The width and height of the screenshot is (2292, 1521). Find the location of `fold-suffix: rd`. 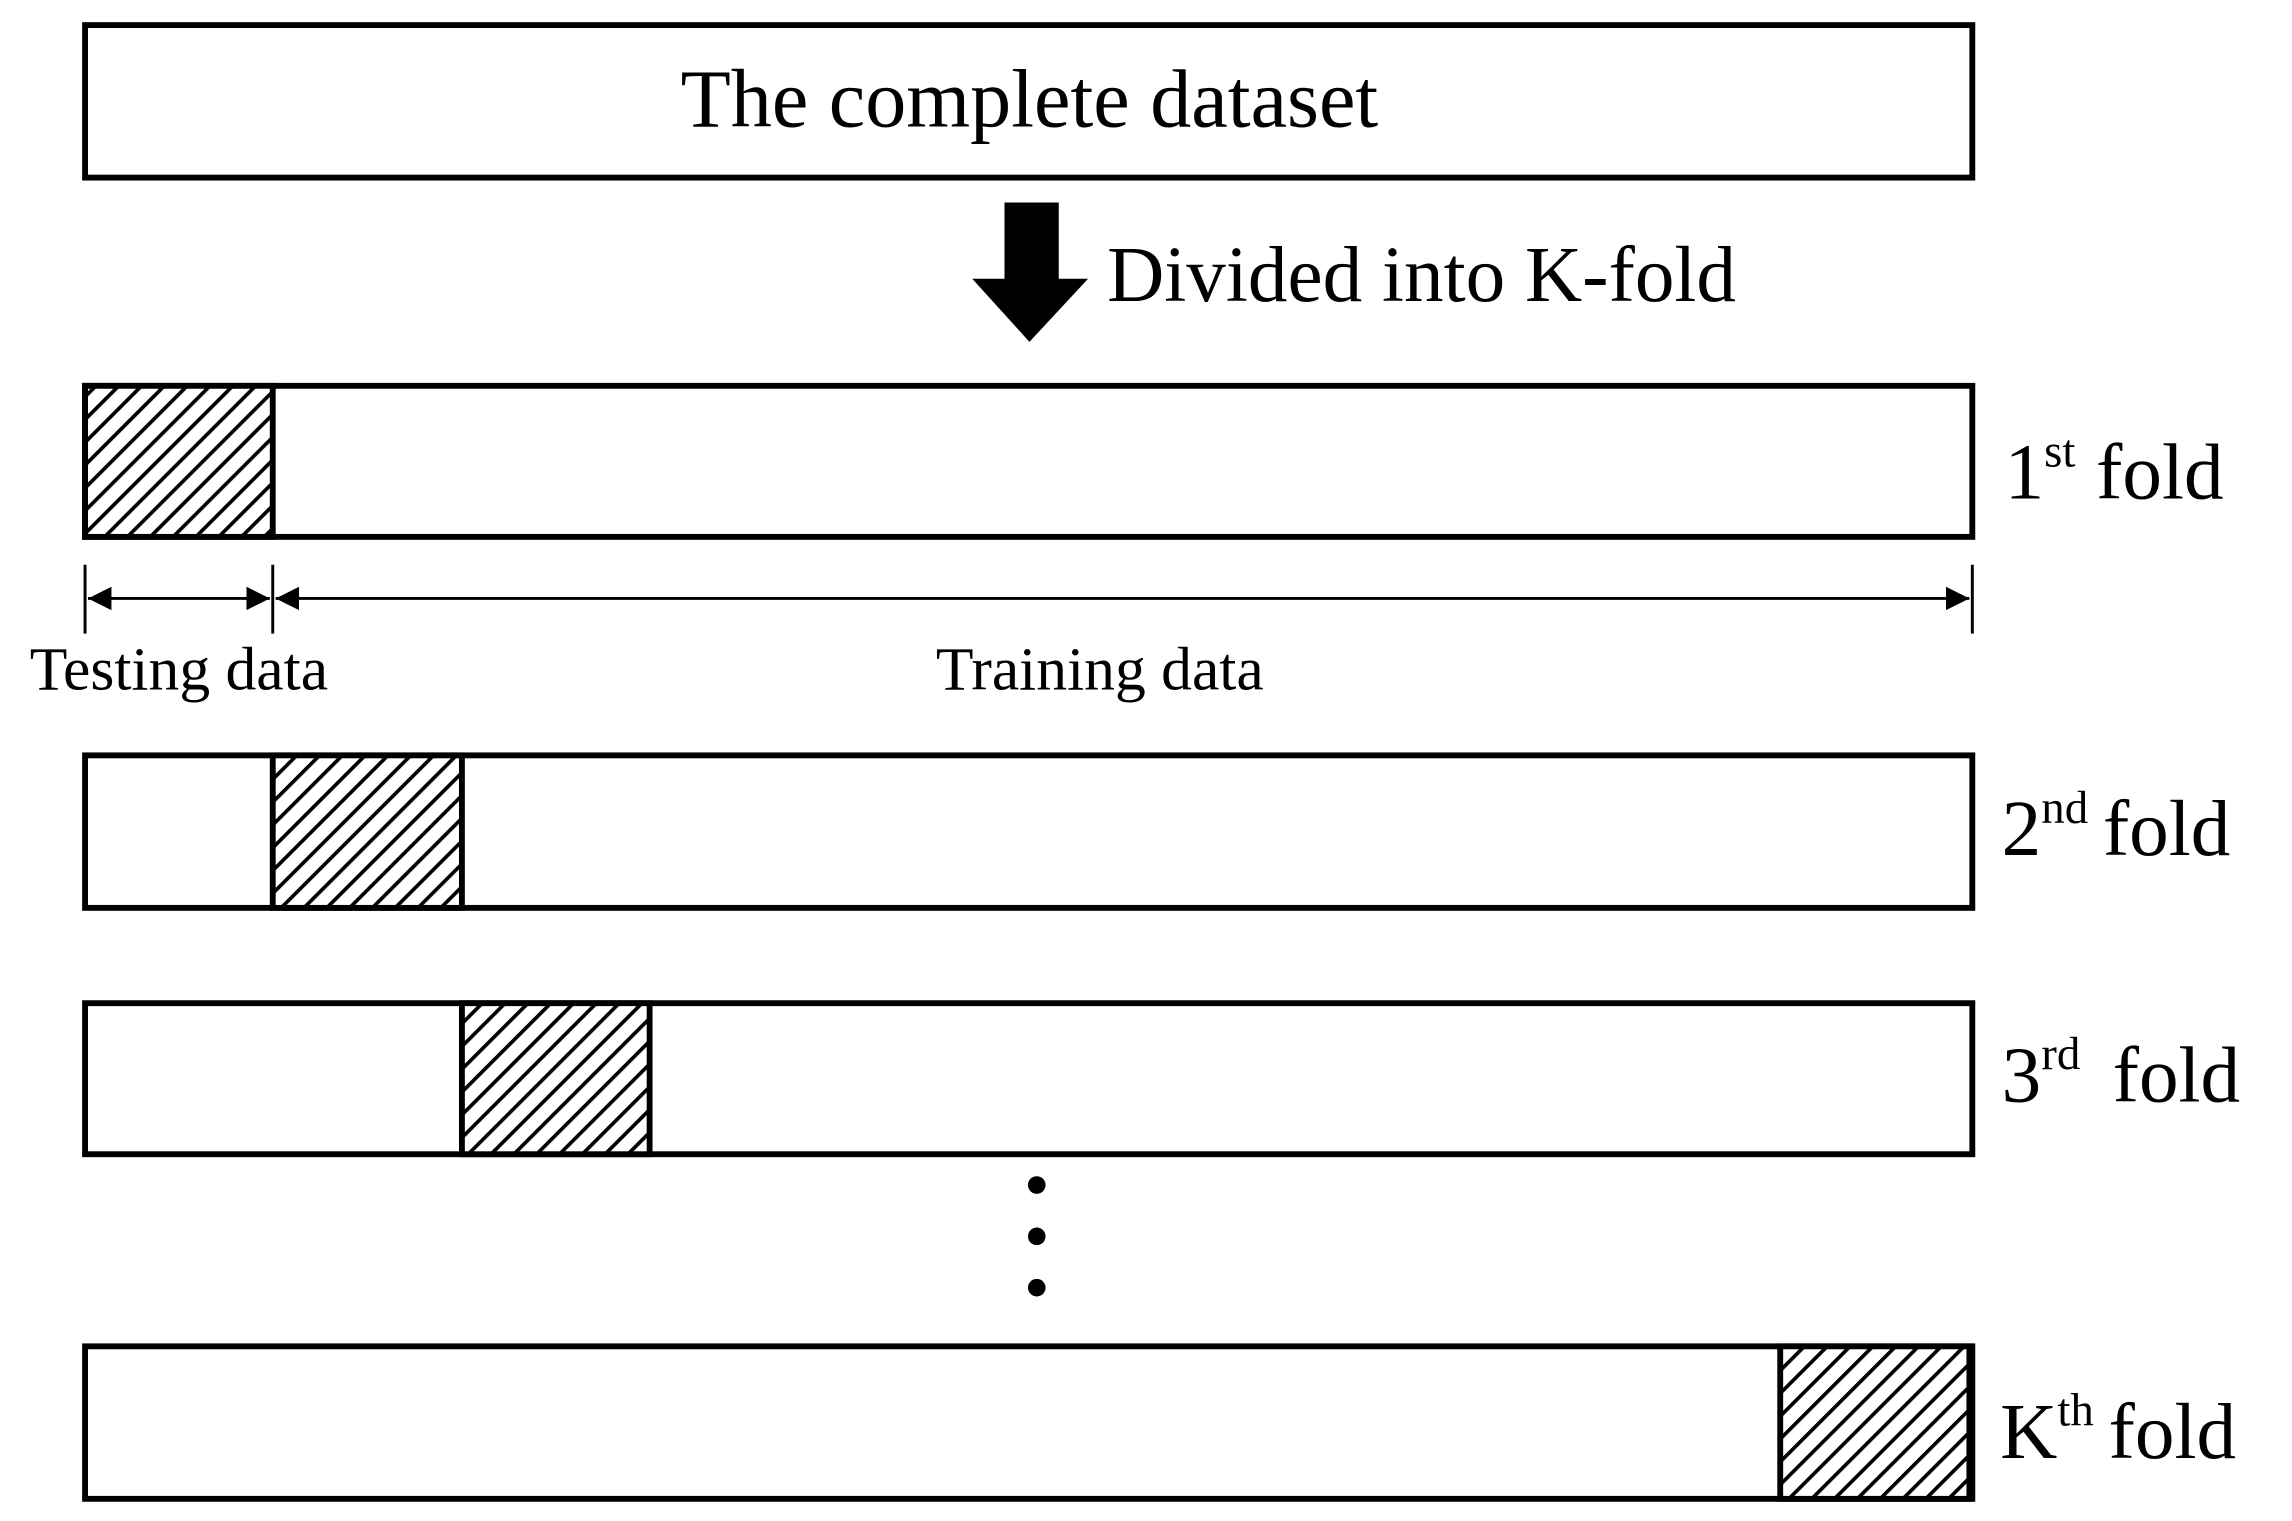

fold-suffix: rd is located at coordinates (2060, 1054).